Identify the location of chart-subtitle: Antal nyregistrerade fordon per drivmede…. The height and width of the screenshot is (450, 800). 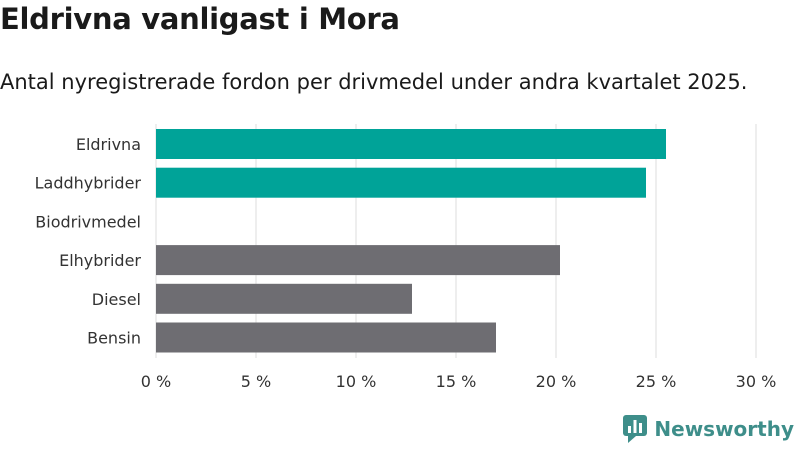
(374, 82).